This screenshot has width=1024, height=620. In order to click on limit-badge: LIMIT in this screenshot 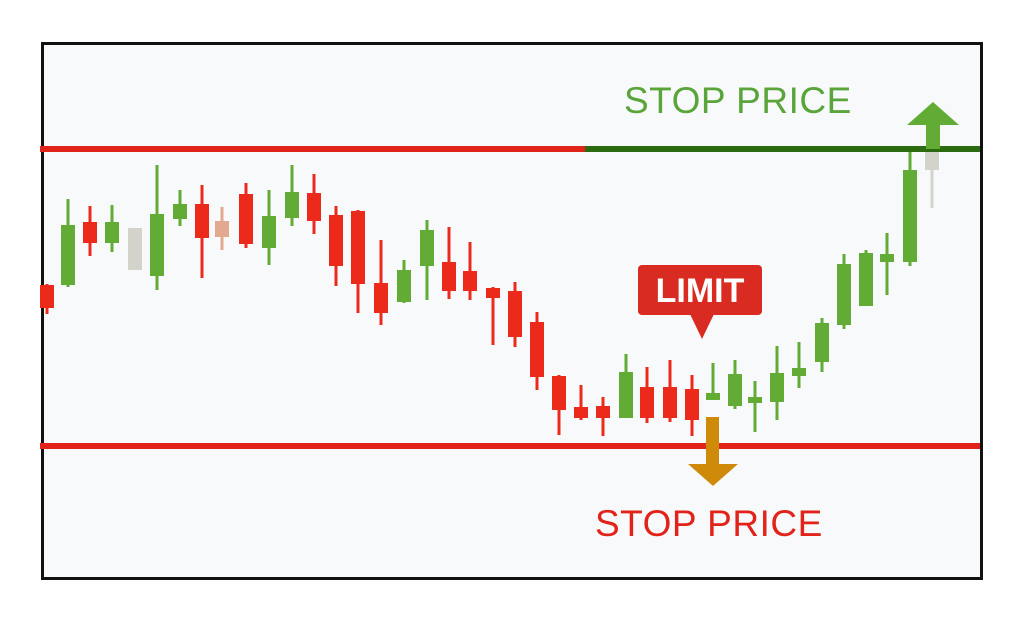, I will do `click(700, 290)`.